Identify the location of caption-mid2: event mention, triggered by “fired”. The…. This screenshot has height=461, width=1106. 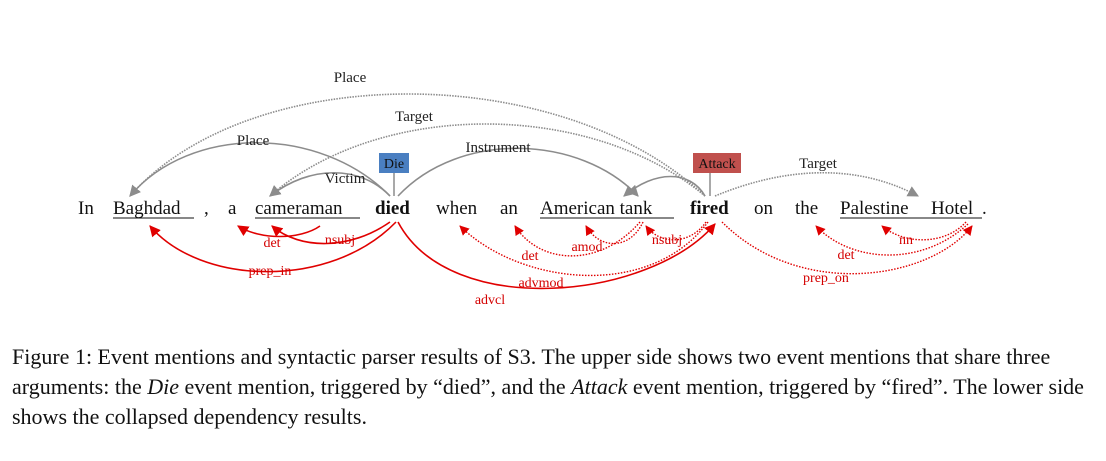
(548, 401).